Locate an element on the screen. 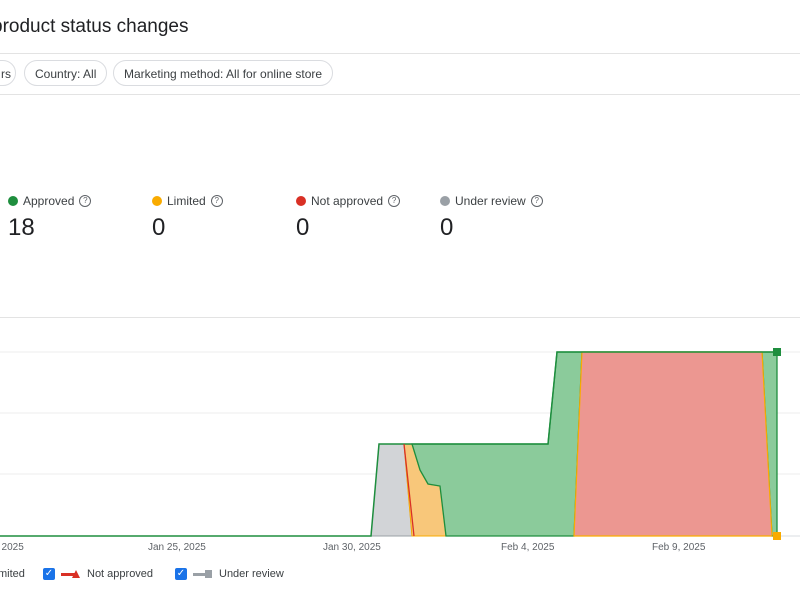  approved-end-marker is located at coordinates (777, 352).